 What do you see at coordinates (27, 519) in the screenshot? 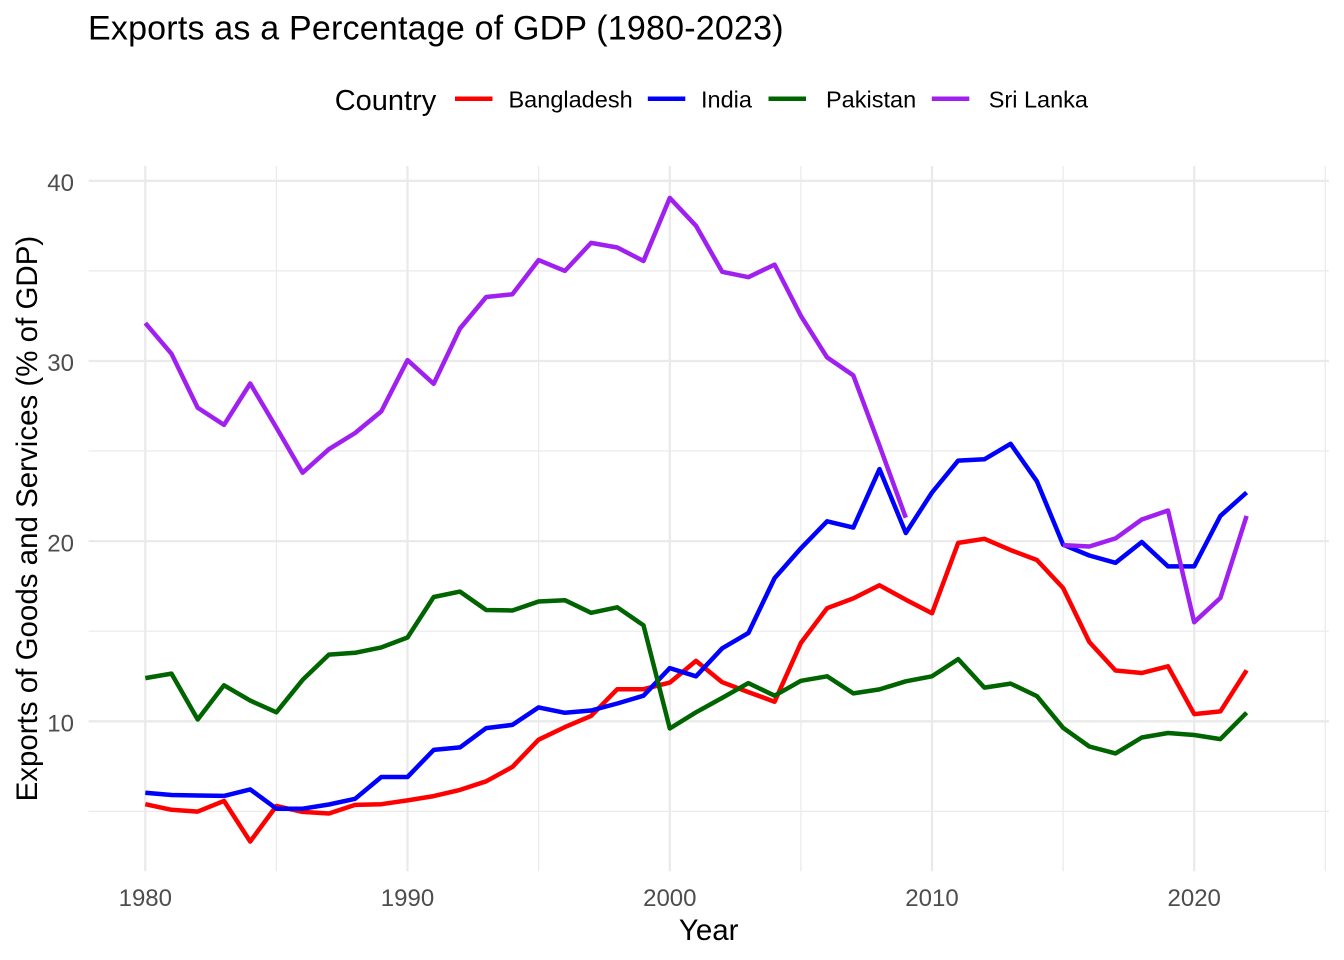
I see `svg-text:Exports of Goods and Services: Exports of Goods and Services (% of GDP)` at bounding box center [27, 519].